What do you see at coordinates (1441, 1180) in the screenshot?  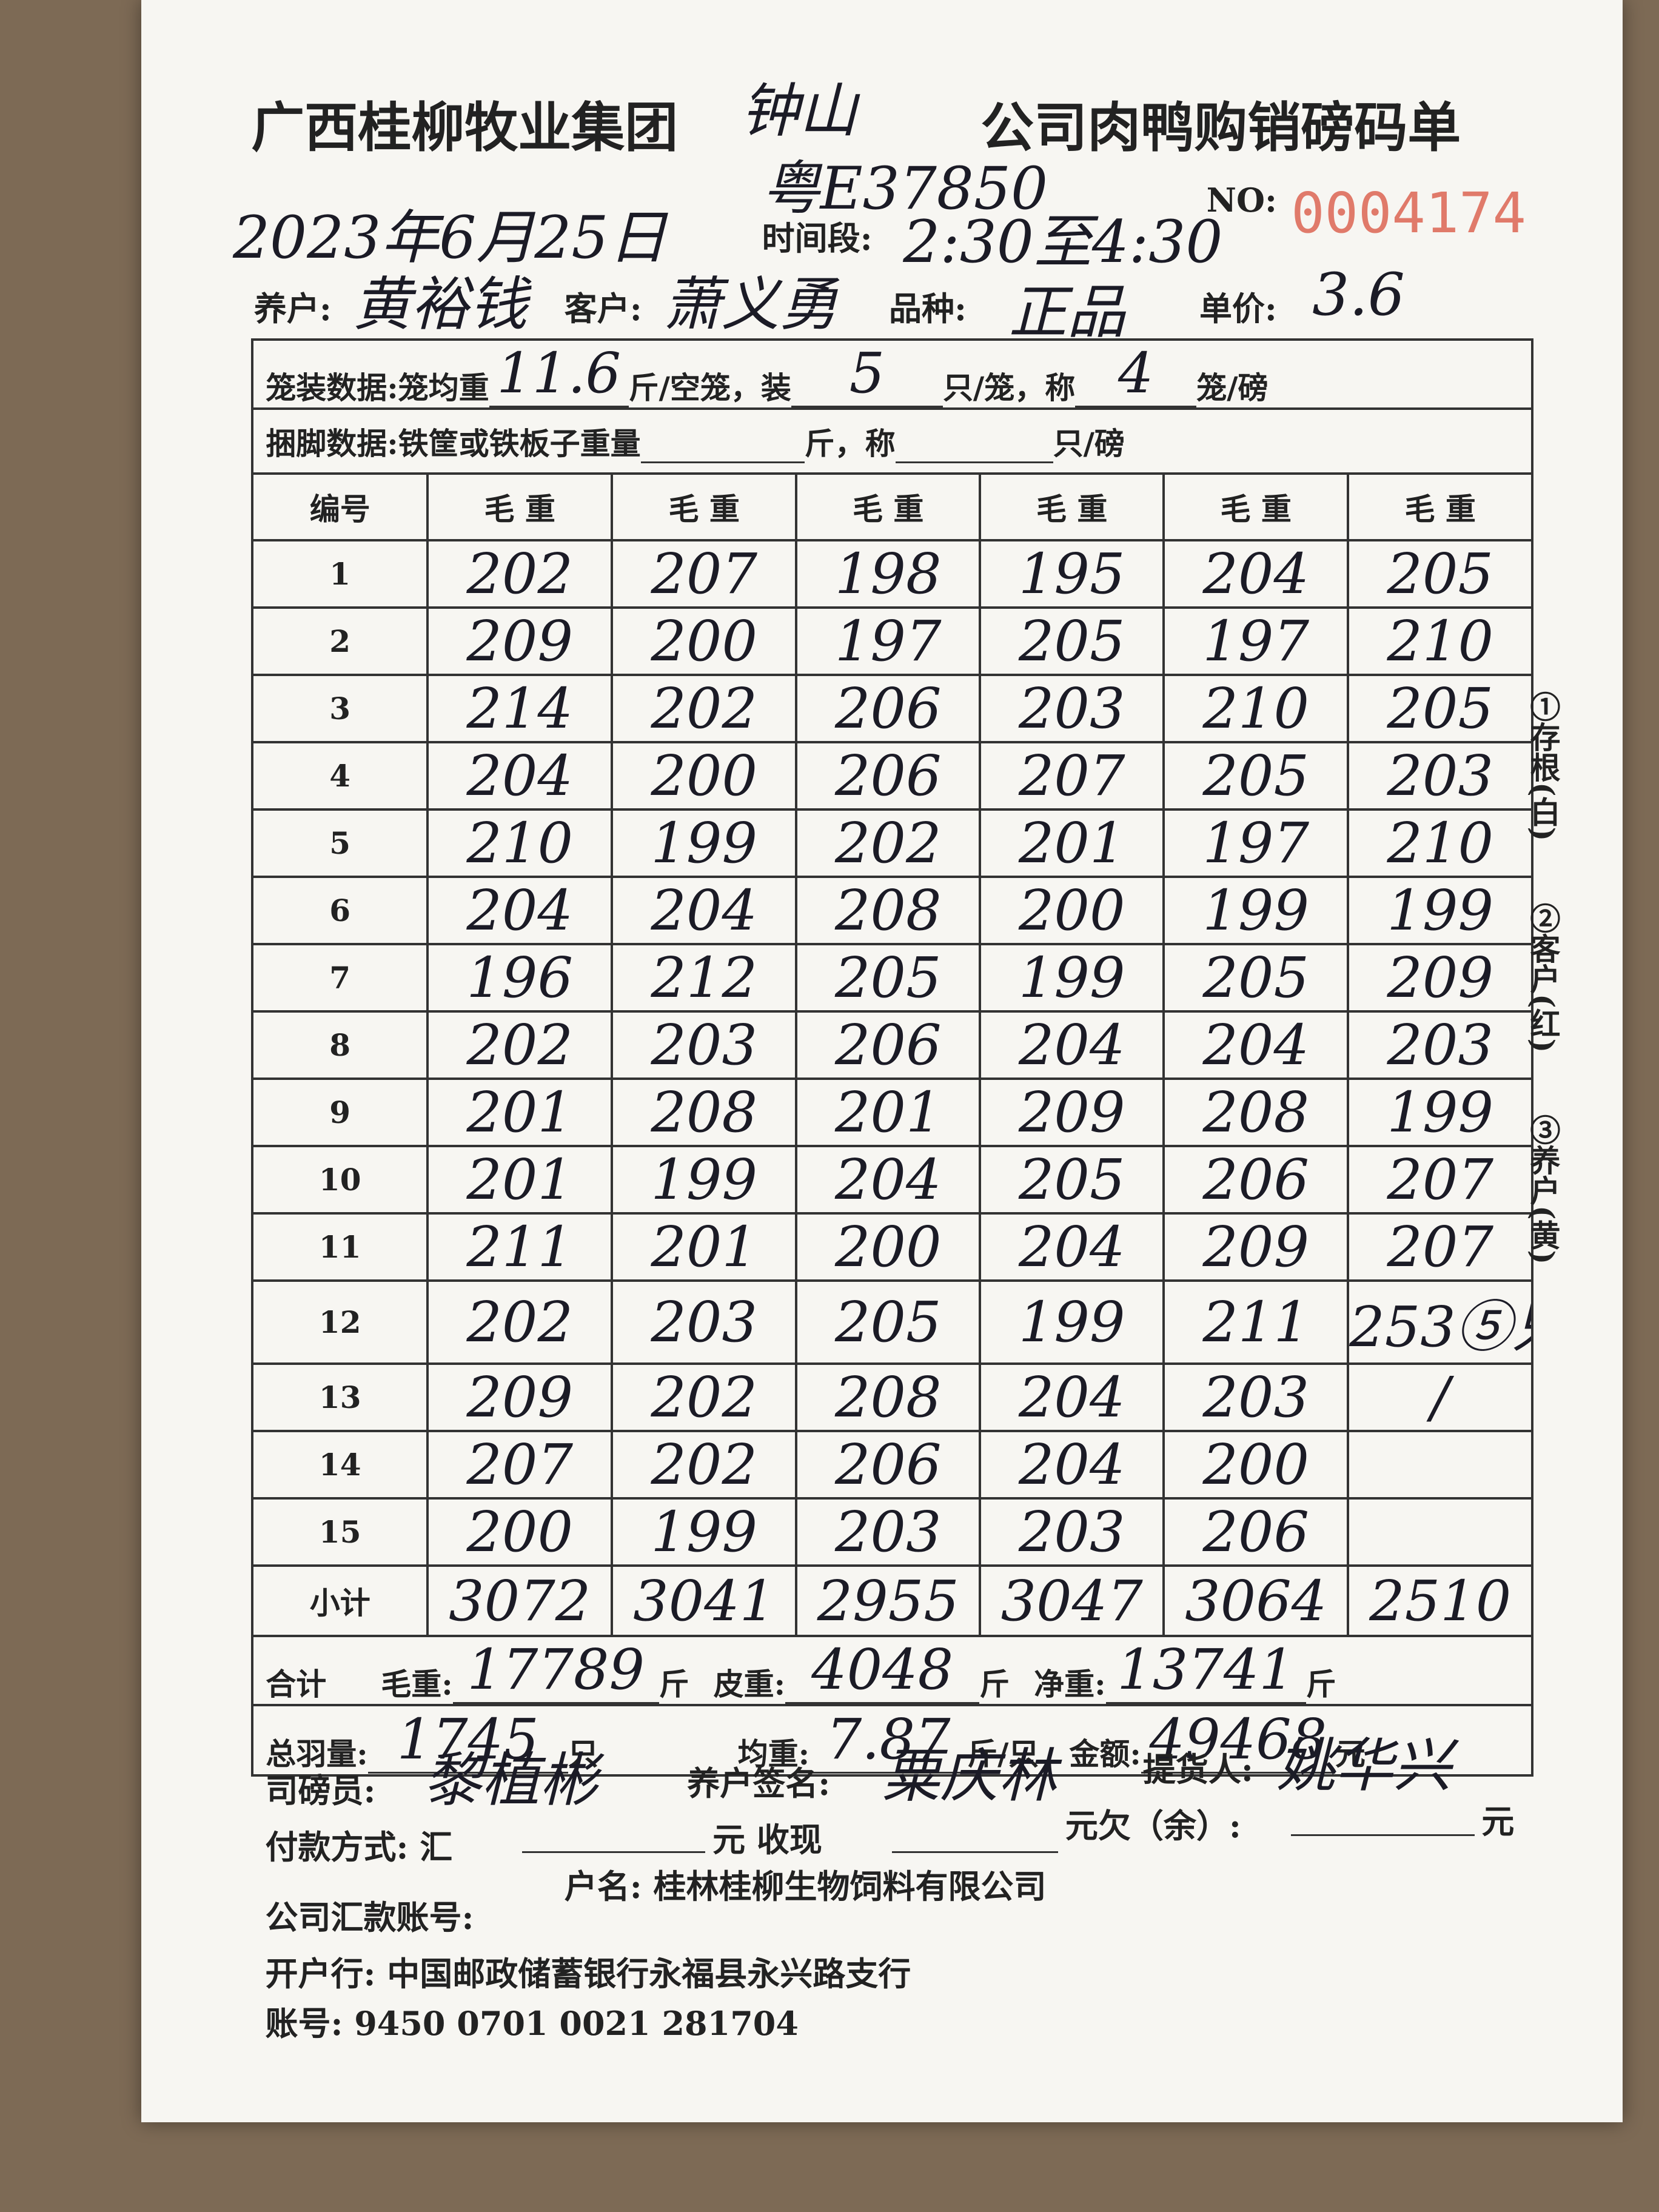 I see `gross-weight: 207` at bounding box center [1441, 1180].